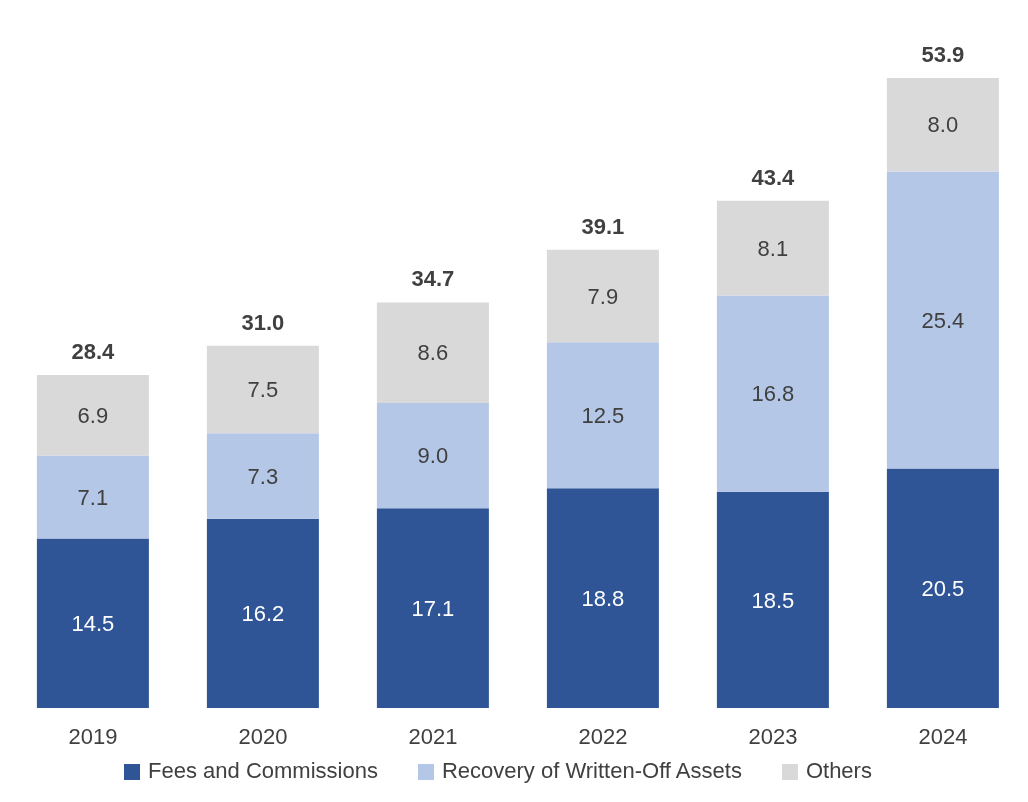 This screenshot has width=1028, height=802. I want to click on total-label: 31.0, so click(263, 322).